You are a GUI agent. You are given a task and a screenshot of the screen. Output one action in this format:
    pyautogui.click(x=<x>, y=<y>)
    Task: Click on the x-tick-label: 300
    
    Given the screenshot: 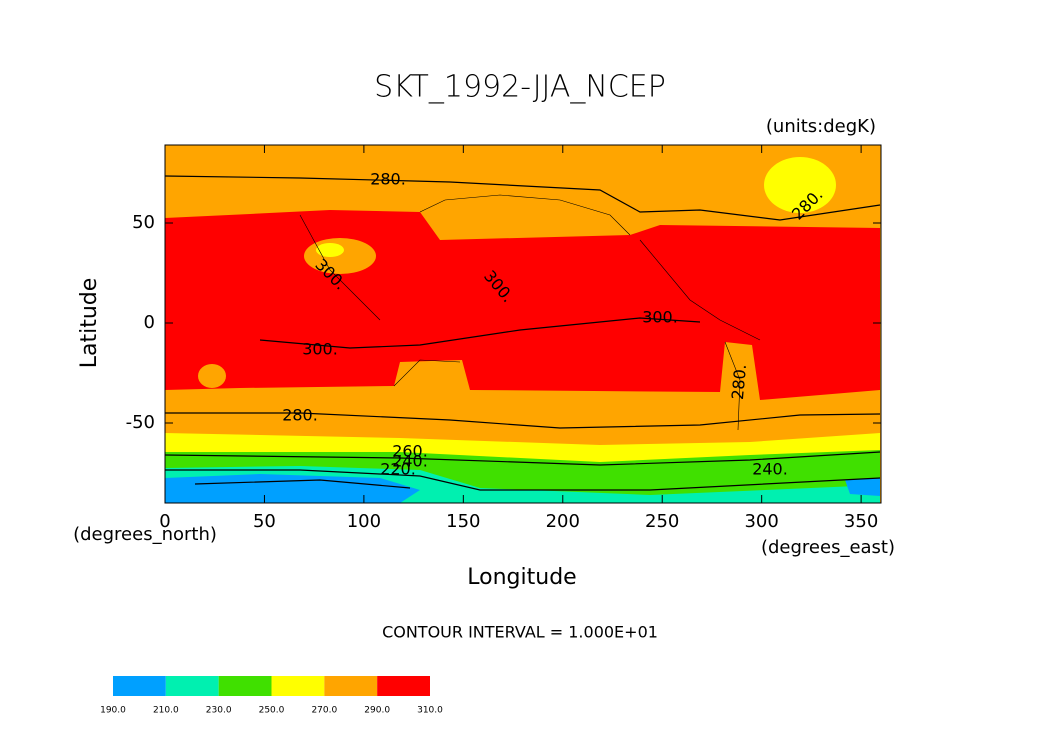 What is the action you would take?
    pyautogui.click(x=761, y=521)
    